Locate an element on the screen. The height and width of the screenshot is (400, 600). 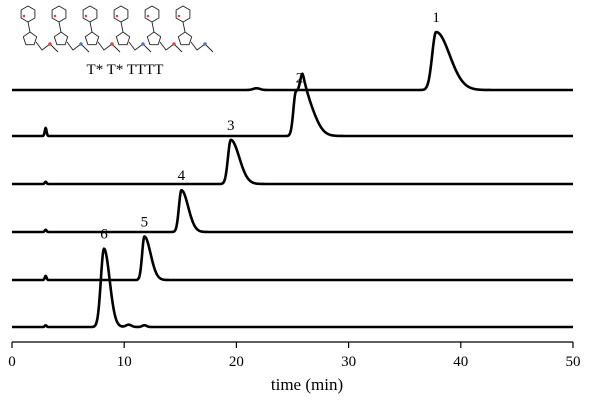
x-axis-label: time (min) is located at coordinates (307, 384).